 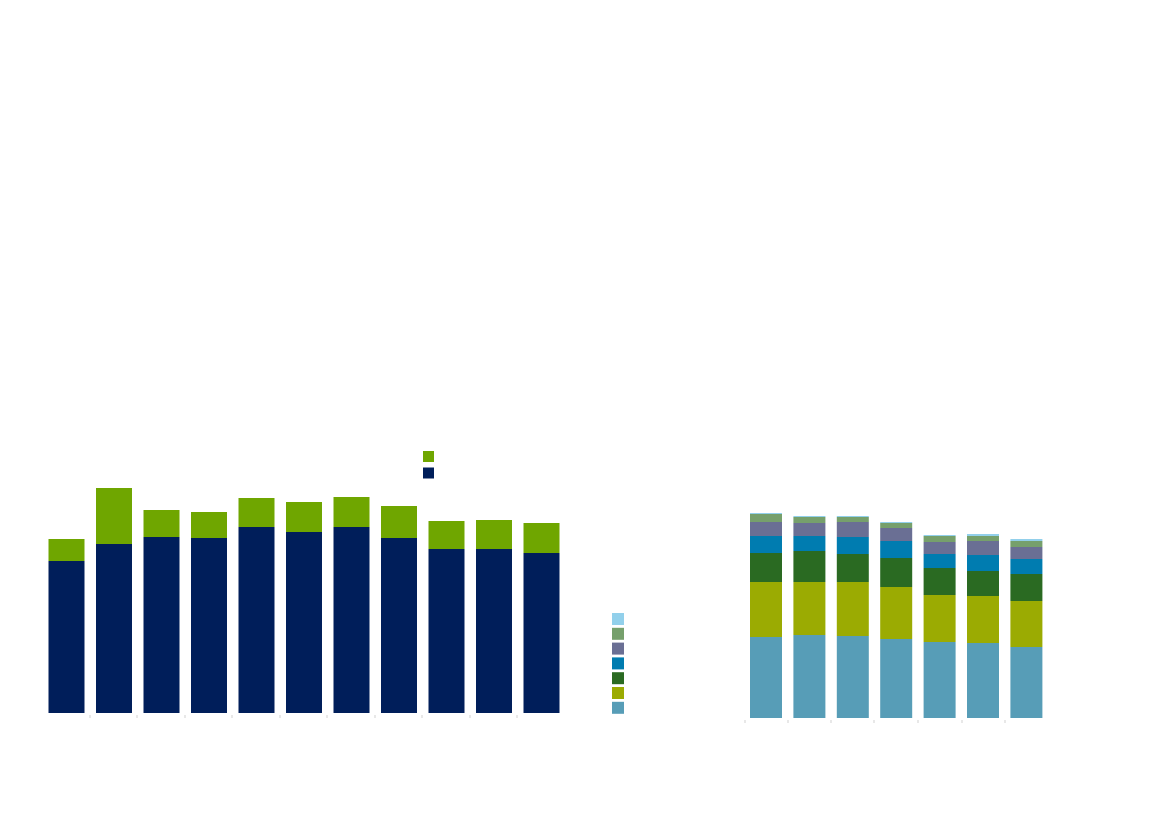 I want to click on left-stacked-bar-chart, so click(x=304, y=603).